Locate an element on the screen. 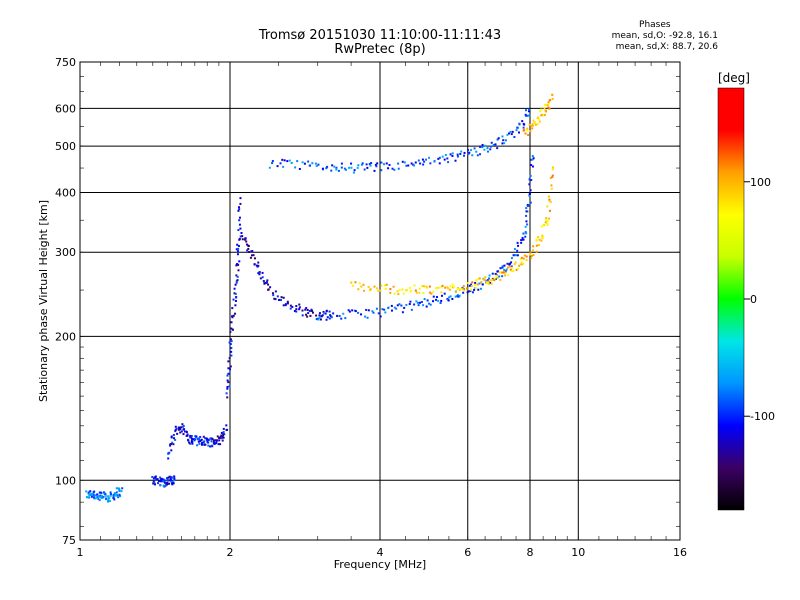  colorbar-ticks: 100 0 -100 is located at coordinates (759, 299).